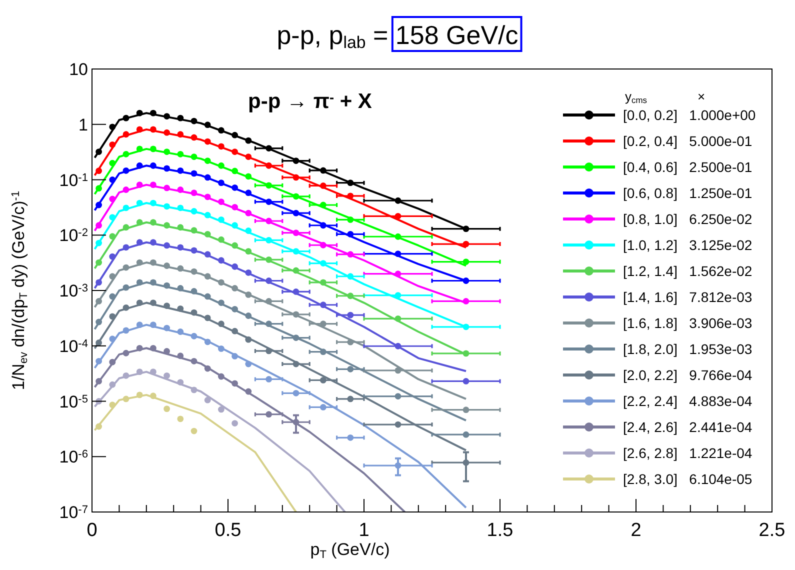 The height and width of the screenshot is (570, 795). What do you see at coordinates (636, 530) in the screenshot?
I see `x-tick-label: 2` at bounding box center [636, 530].